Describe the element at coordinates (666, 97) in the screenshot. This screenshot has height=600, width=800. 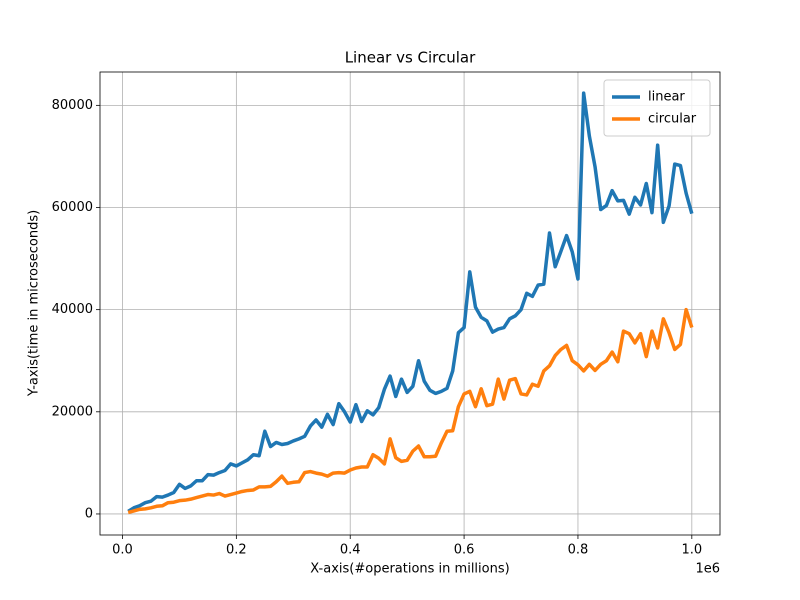
I see `legend-label: linear` at that location.